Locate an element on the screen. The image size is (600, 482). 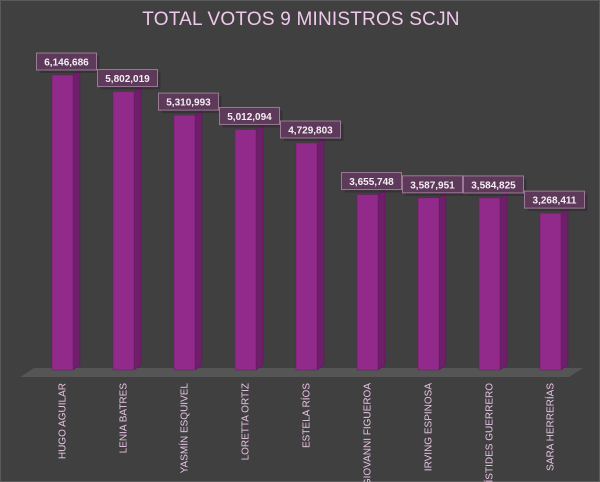
data-label: 3,268,411 is located at coordinates (555, 201).